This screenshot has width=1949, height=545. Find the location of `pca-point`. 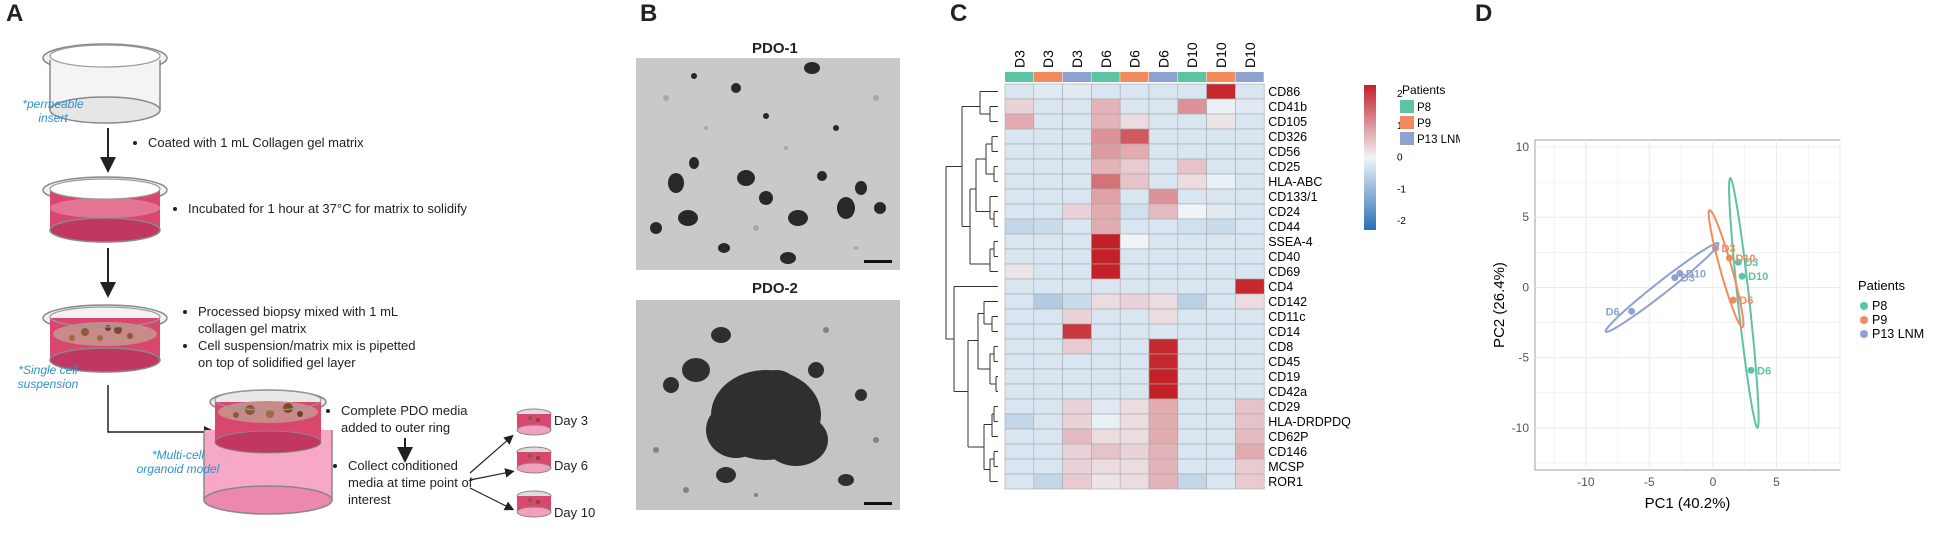

pca-point is located at coordinates (1742, 276).